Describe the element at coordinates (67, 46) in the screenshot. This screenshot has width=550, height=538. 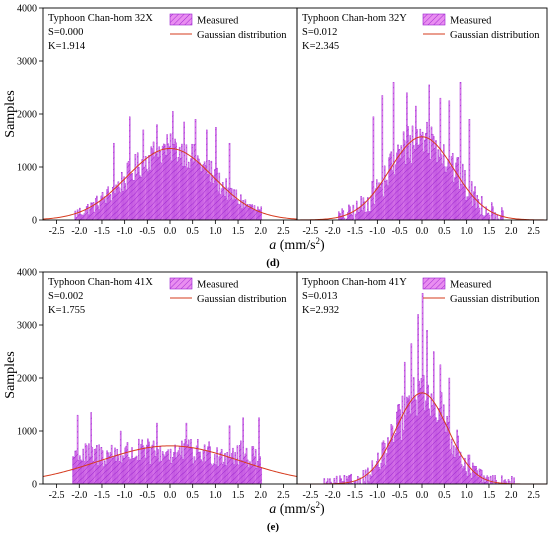
I see `info-kurtosis: K=1.914` at that location.